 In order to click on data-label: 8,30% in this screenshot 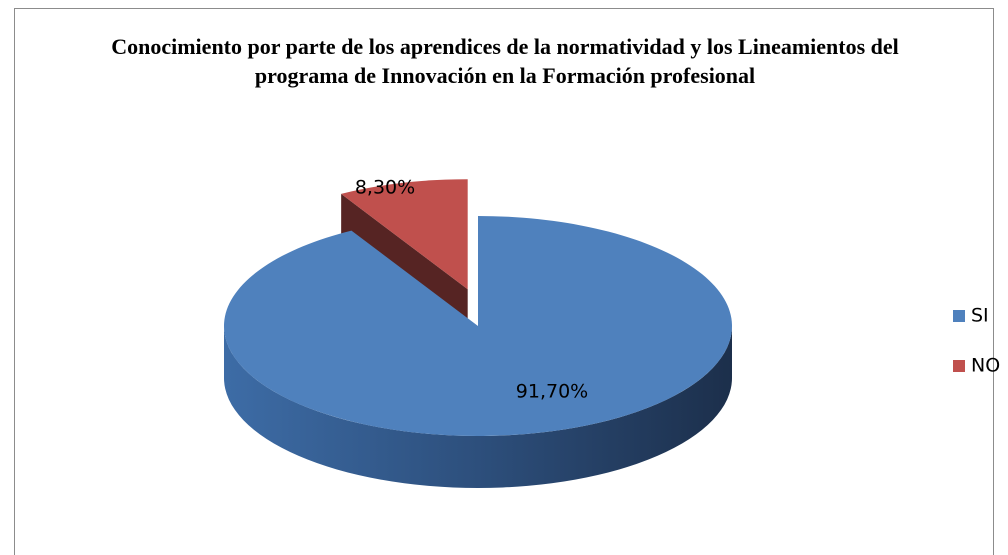, I will do `click(385, 188)`.